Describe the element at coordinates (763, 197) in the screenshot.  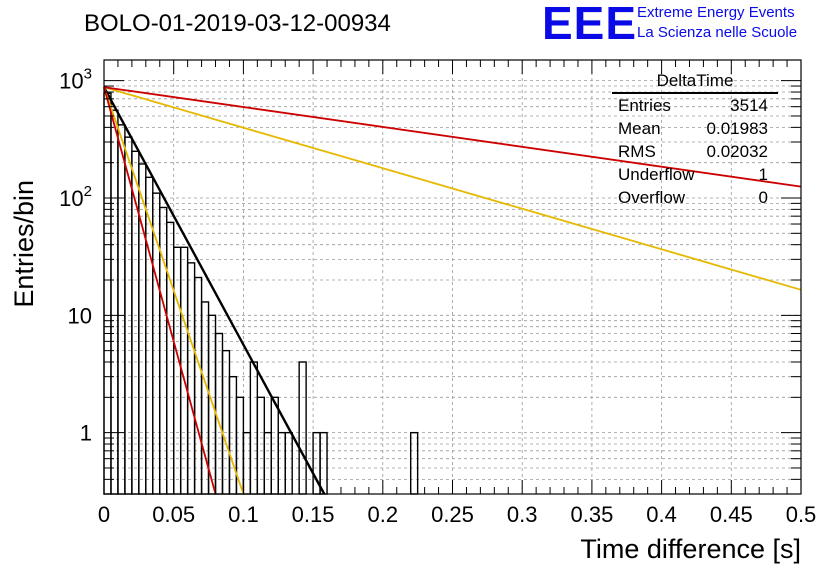
I see `stats-value: 0` at that location.